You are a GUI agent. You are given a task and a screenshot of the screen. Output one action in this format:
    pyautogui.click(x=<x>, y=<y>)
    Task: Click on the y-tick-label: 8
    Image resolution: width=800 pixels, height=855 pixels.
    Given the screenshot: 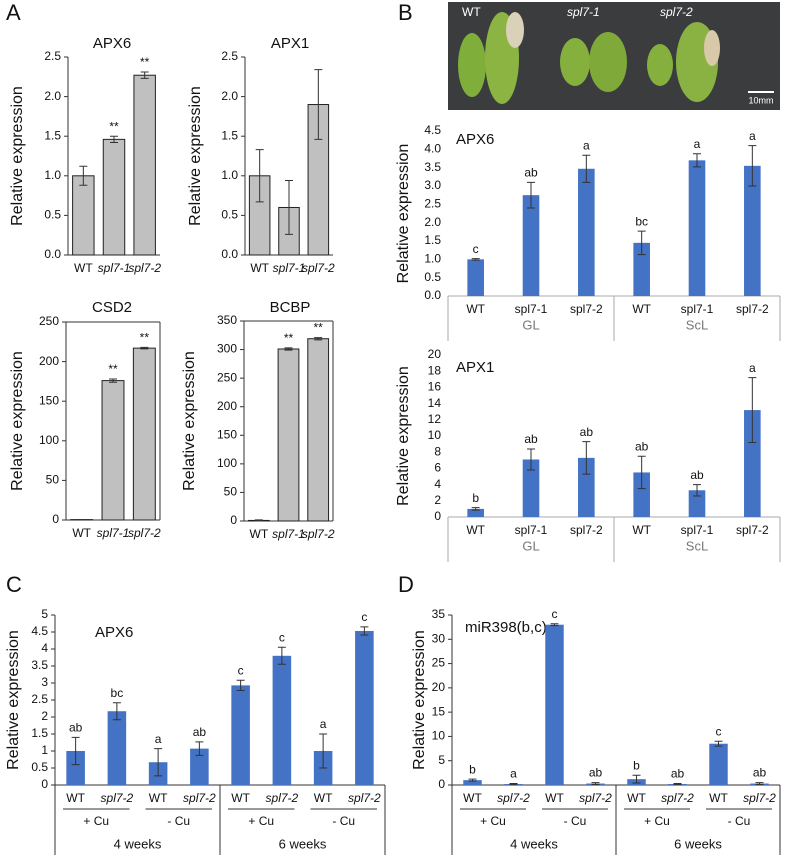 What is the action you would take?
    pyautogui.click(x=437, y=451)
    